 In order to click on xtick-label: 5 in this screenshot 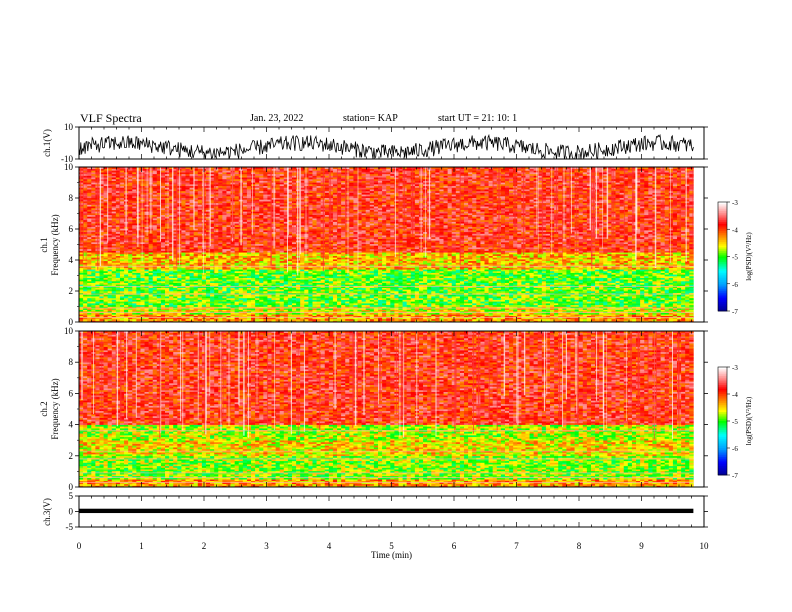, I will do `click(391, 546)`.